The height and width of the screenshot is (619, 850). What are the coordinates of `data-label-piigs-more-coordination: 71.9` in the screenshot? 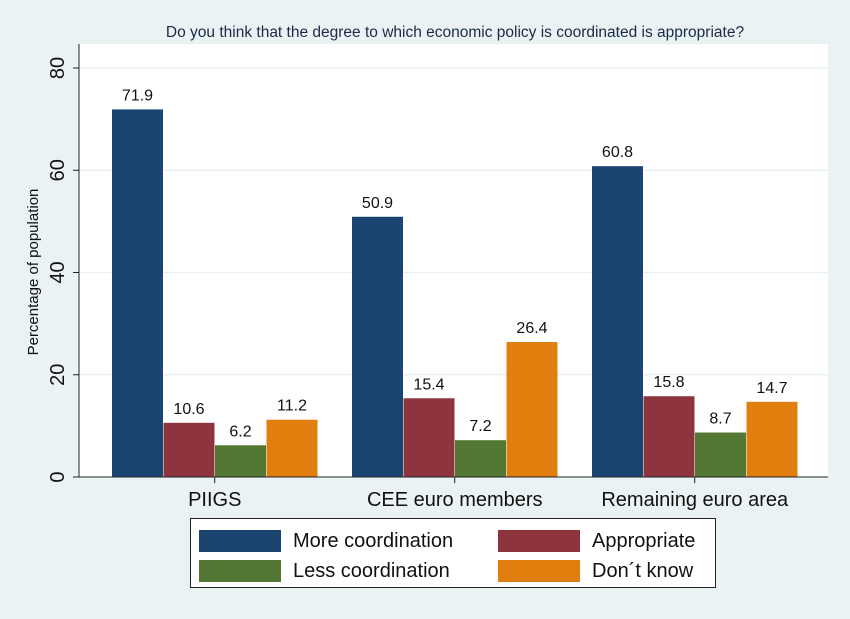 It's located at (137, 95).